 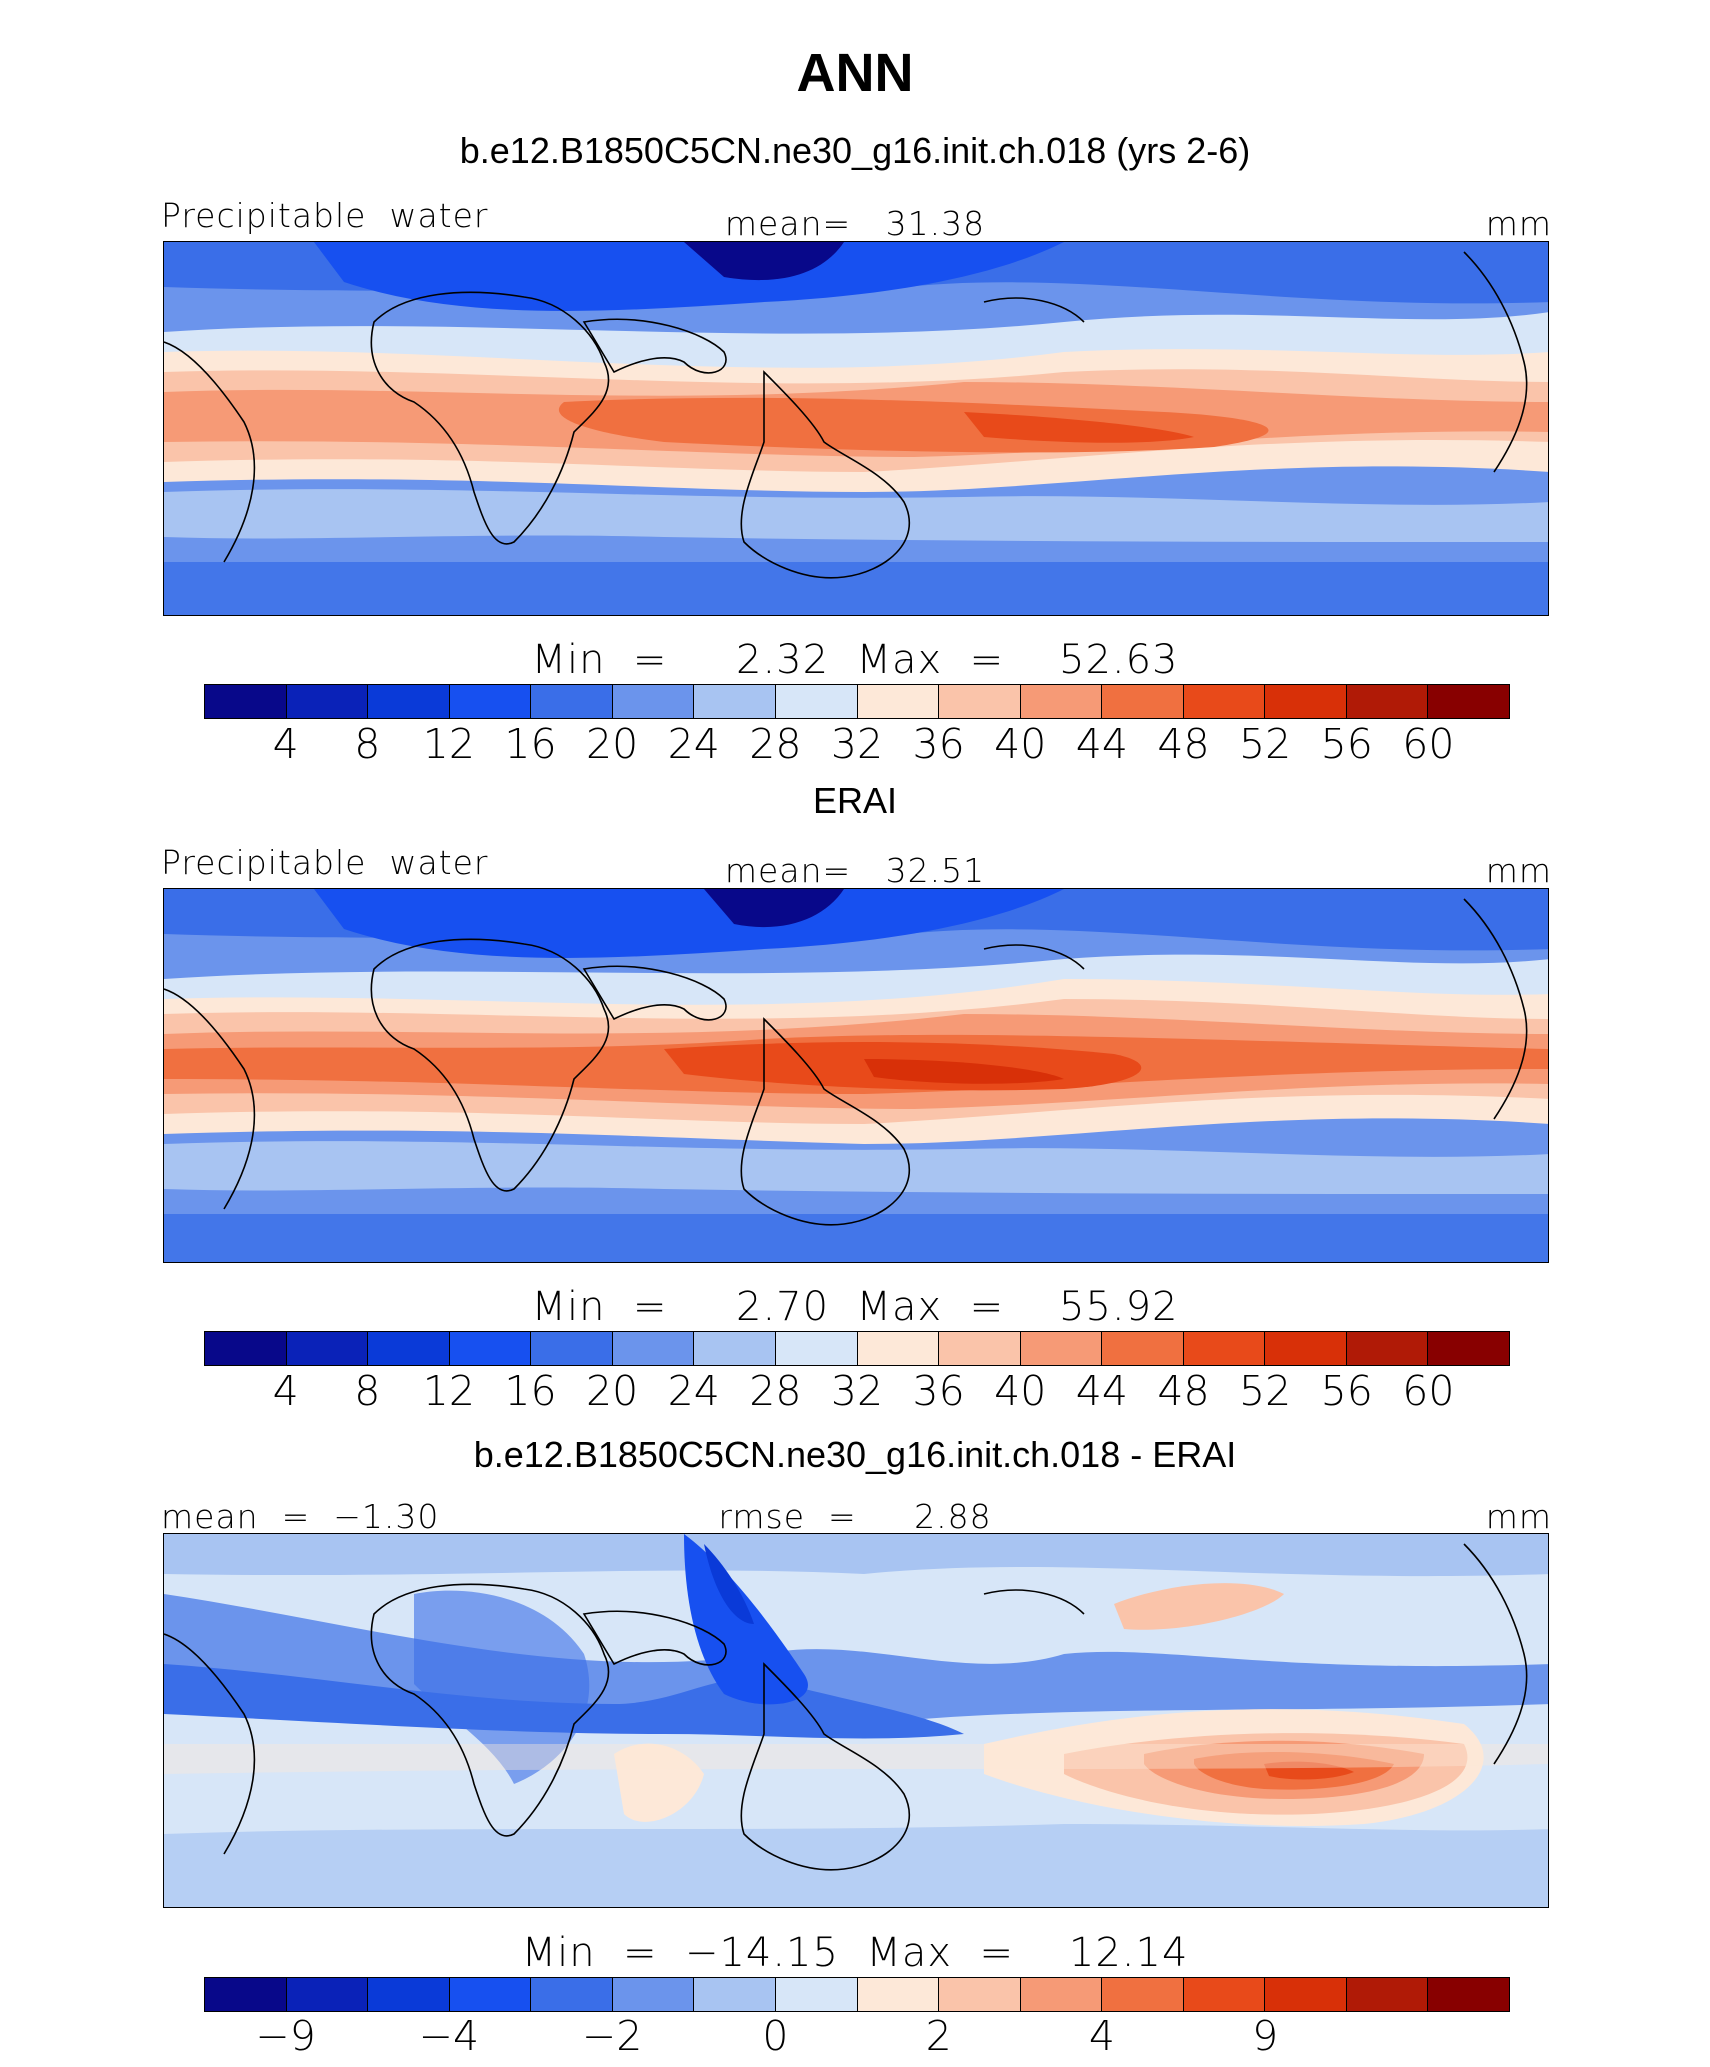 What do you see at coordinates (325, 862) in the screenshot?
I see `panel-2-variable-label: Precipitable water` at bounding box center [325, 862].